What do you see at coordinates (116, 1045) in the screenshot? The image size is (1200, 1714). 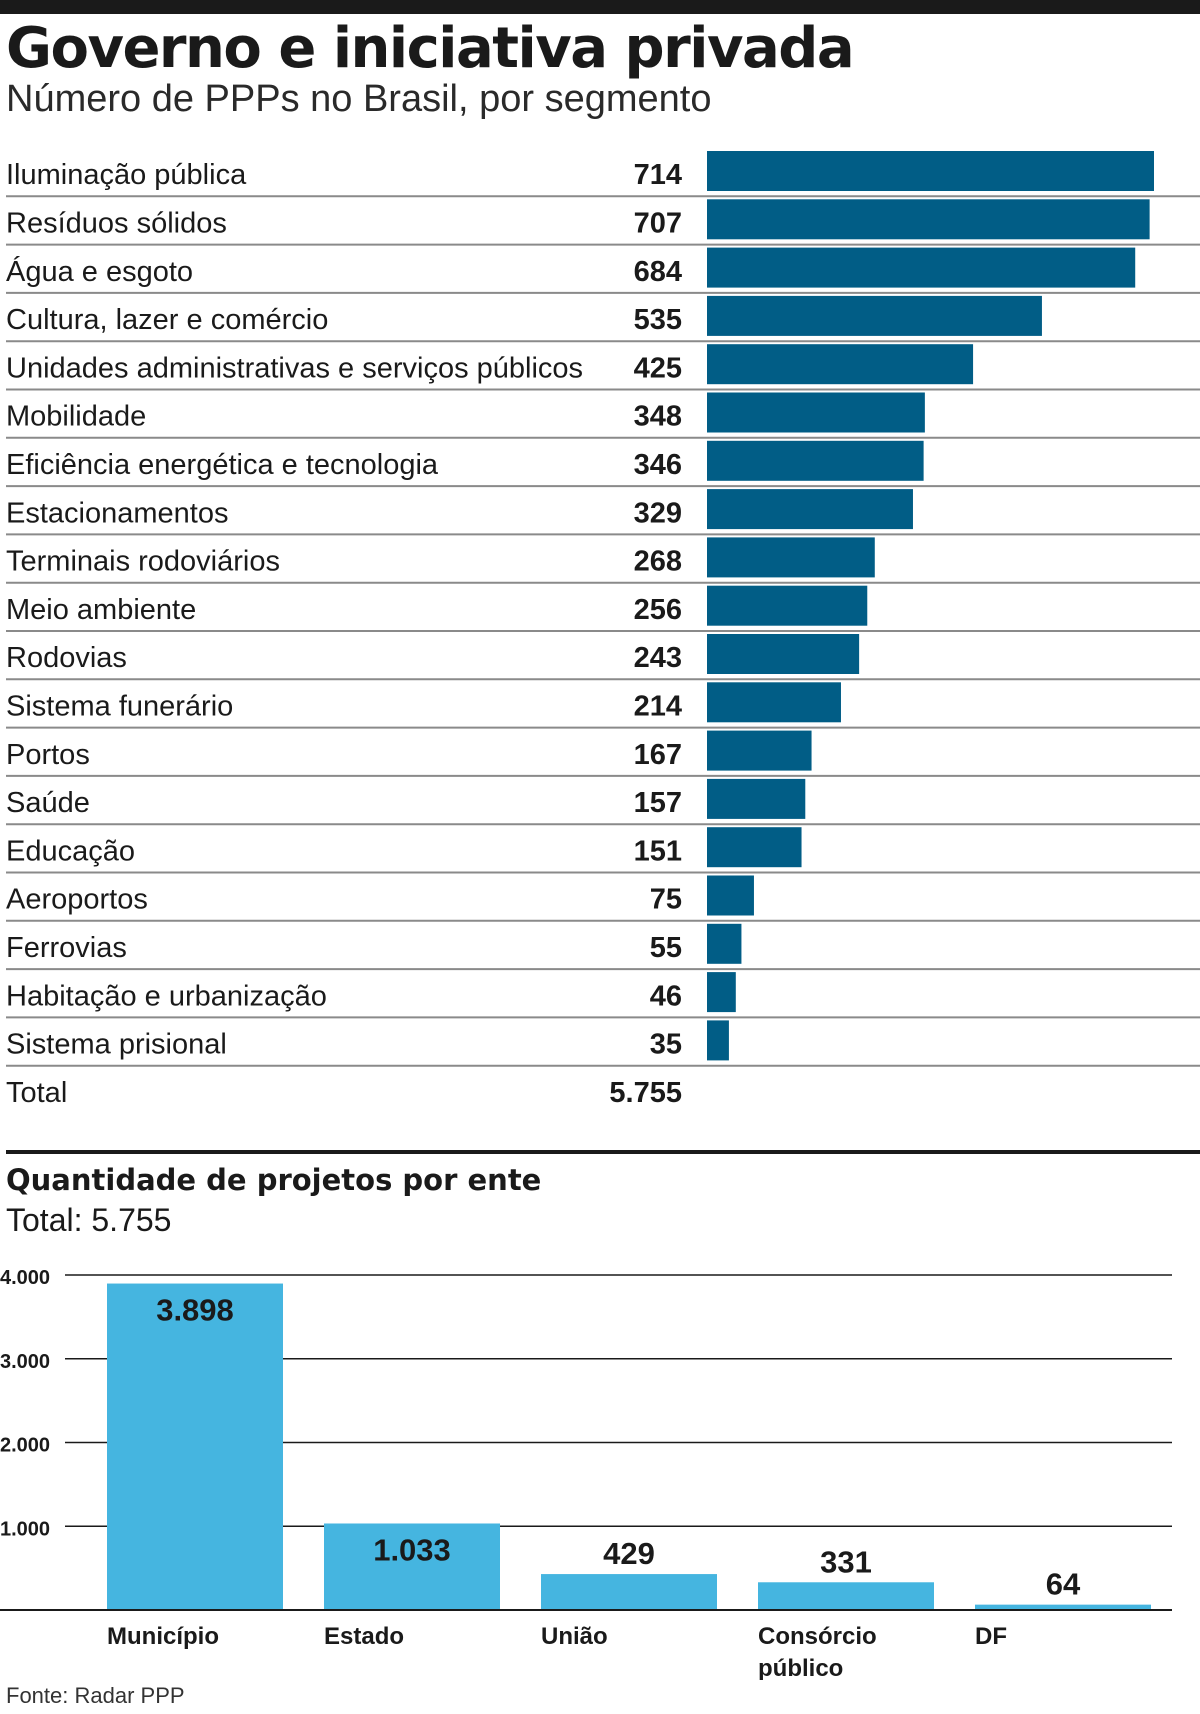 I see `category-label: Sistema prisional` at bounding box center [116, 1045].